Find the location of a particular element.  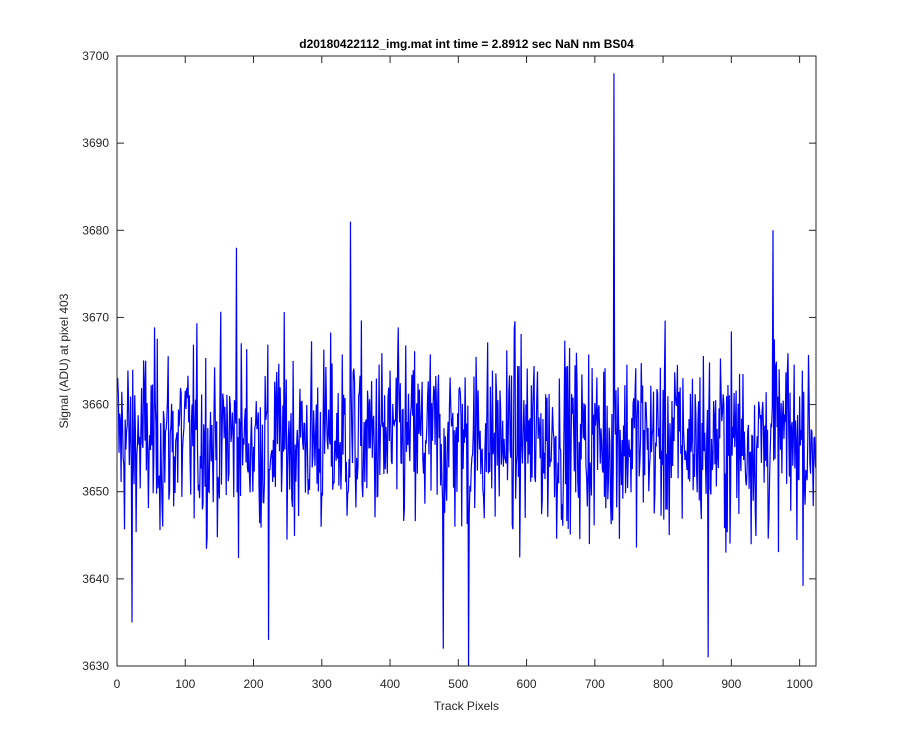

y-tick-label: 3680 is located at coordinates (95, 230).